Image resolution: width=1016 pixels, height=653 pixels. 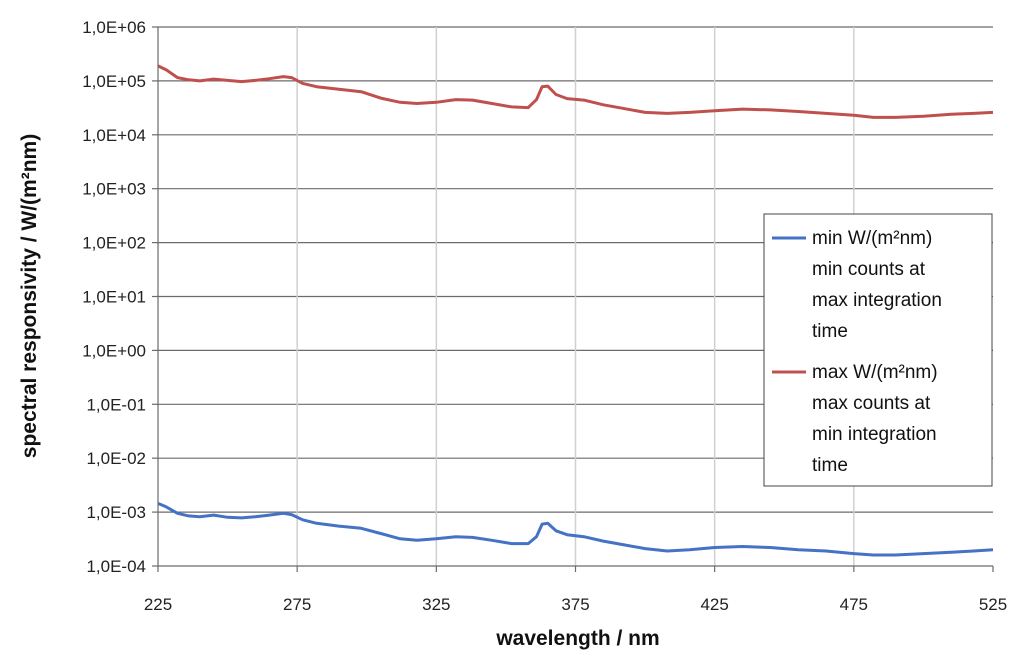 I want to click on y-tick-label: 1,0E-01, so click(x=116, y=404).